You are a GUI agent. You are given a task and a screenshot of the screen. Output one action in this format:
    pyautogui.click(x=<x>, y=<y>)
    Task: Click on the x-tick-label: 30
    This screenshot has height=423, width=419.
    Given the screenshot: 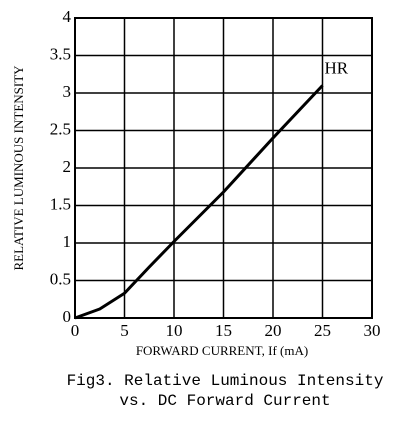 What is the action you would take?
    pyautogui.click(x=372, y=330)
    